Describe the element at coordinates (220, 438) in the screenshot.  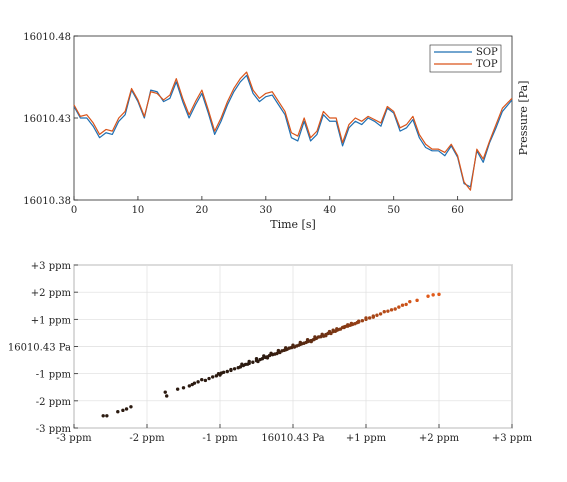
I see `bottom-x-tick-label: -1 ppm` at that location.